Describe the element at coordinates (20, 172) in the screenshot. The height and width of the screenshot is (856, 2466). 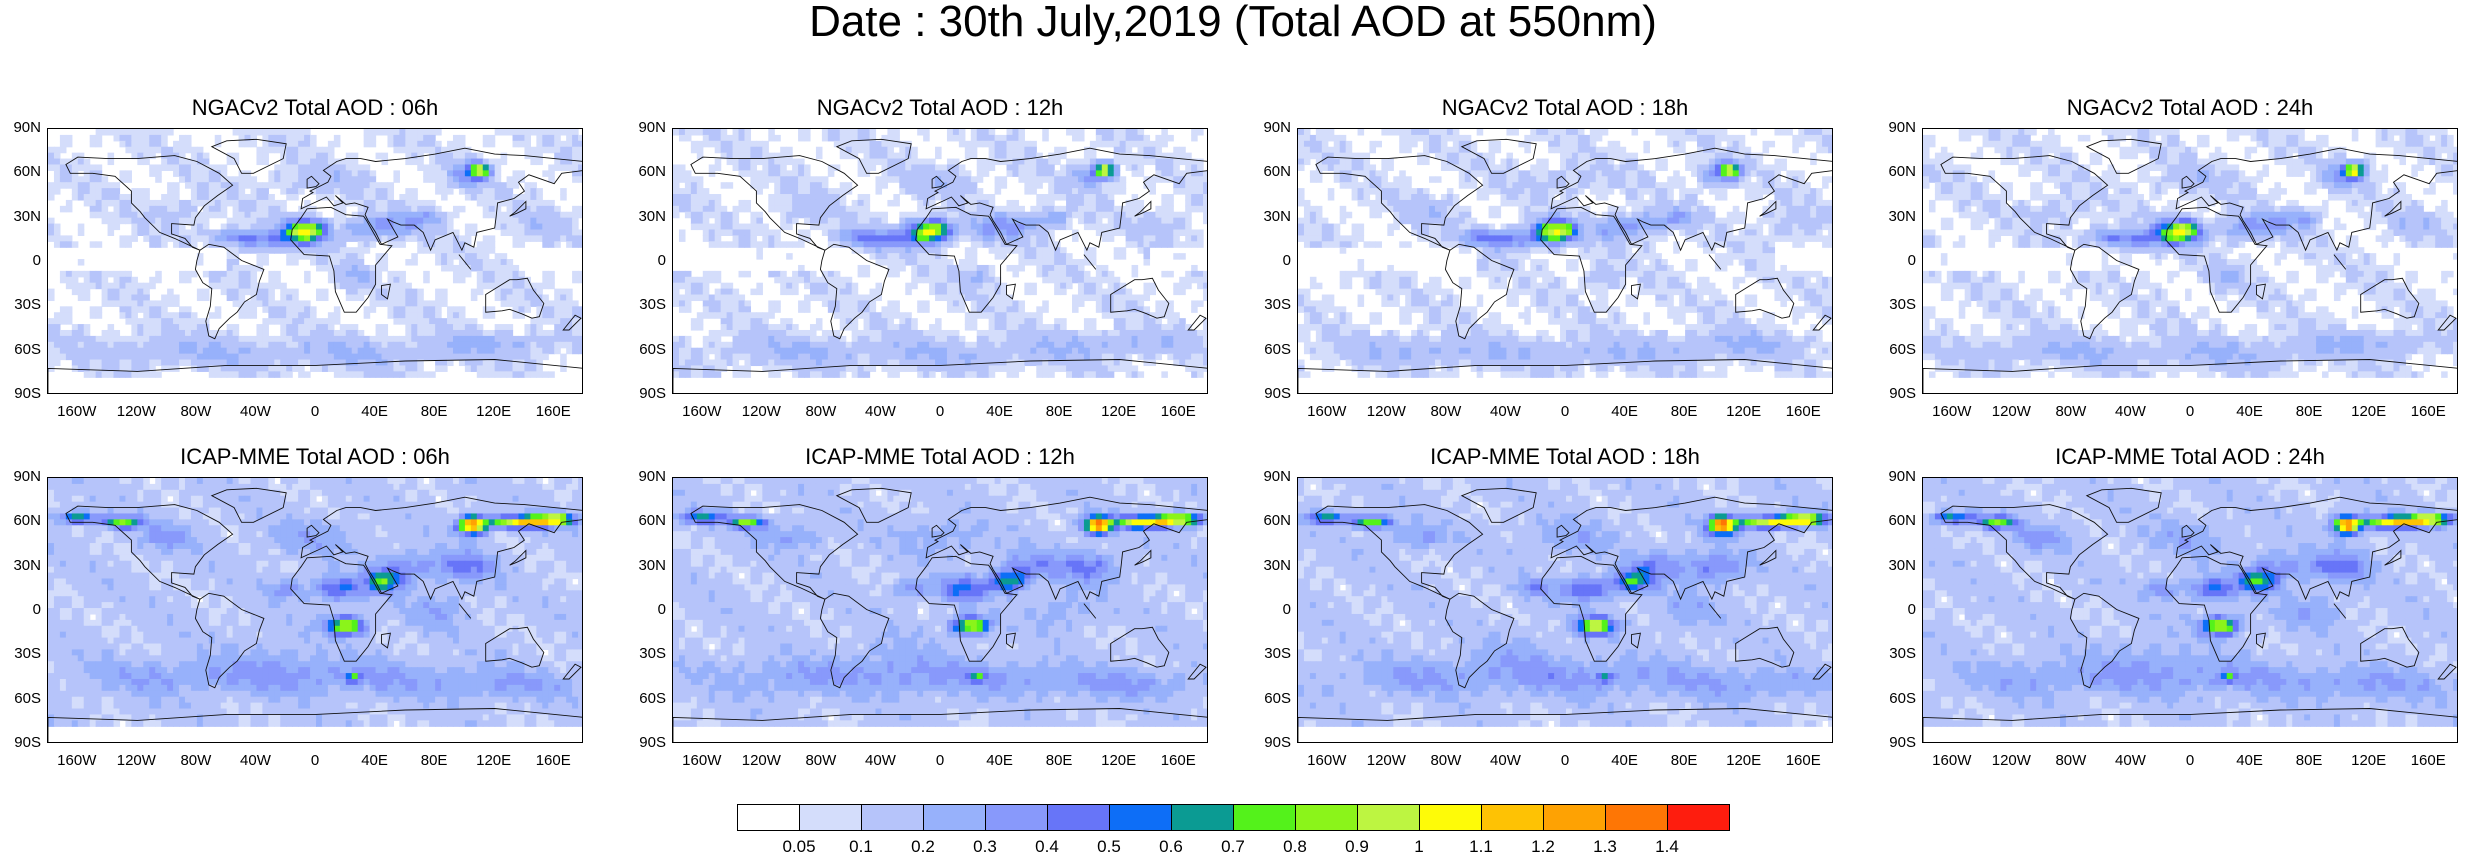
I see `lat-tick-label: 60N` at that location.